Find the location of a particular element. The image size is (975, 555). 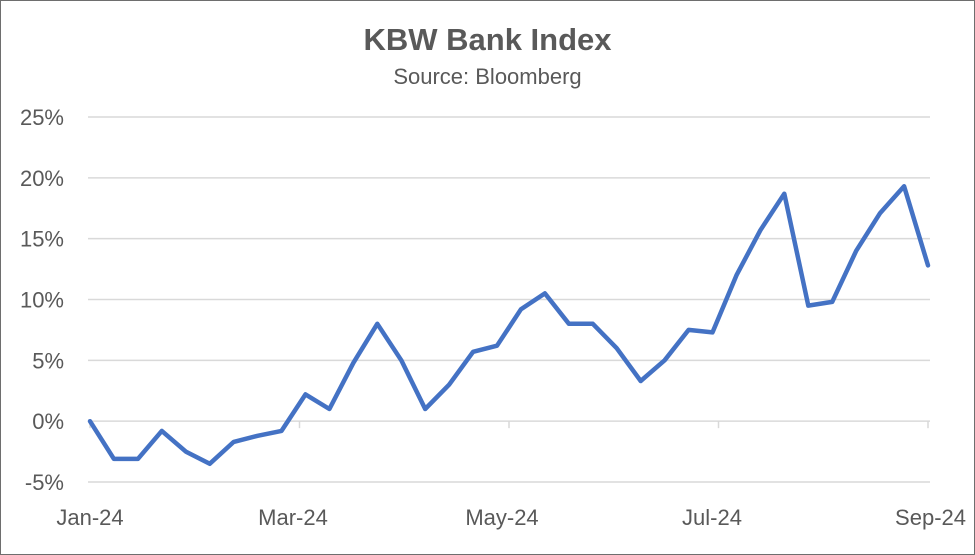

x-tick-label: Jan-24 is located at coordinates (89, 517).